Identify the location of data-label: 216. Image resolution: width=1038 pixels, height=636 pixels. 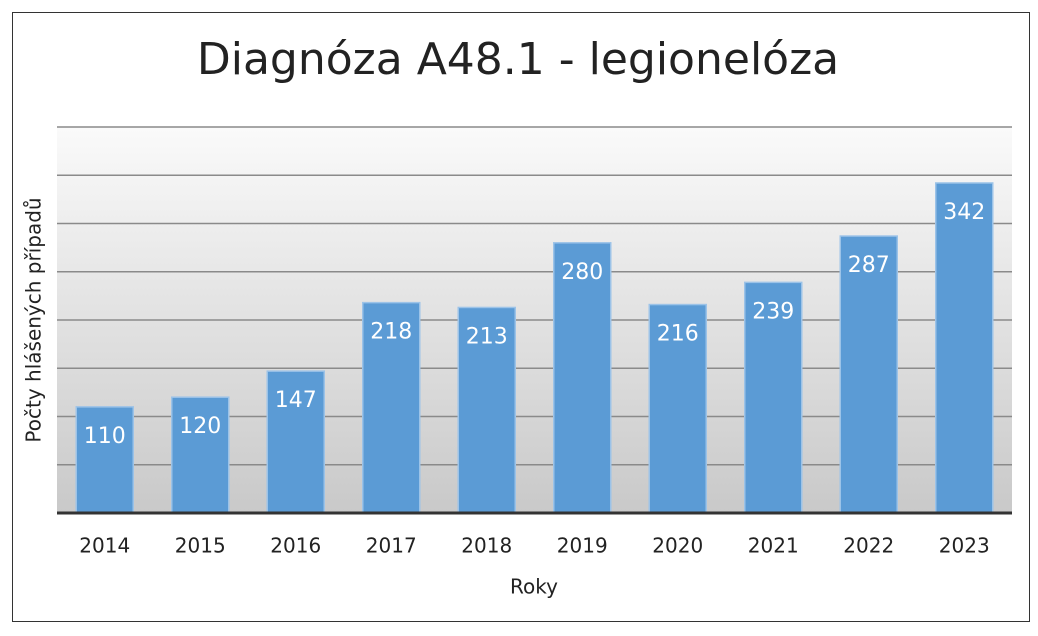
(678, 334).